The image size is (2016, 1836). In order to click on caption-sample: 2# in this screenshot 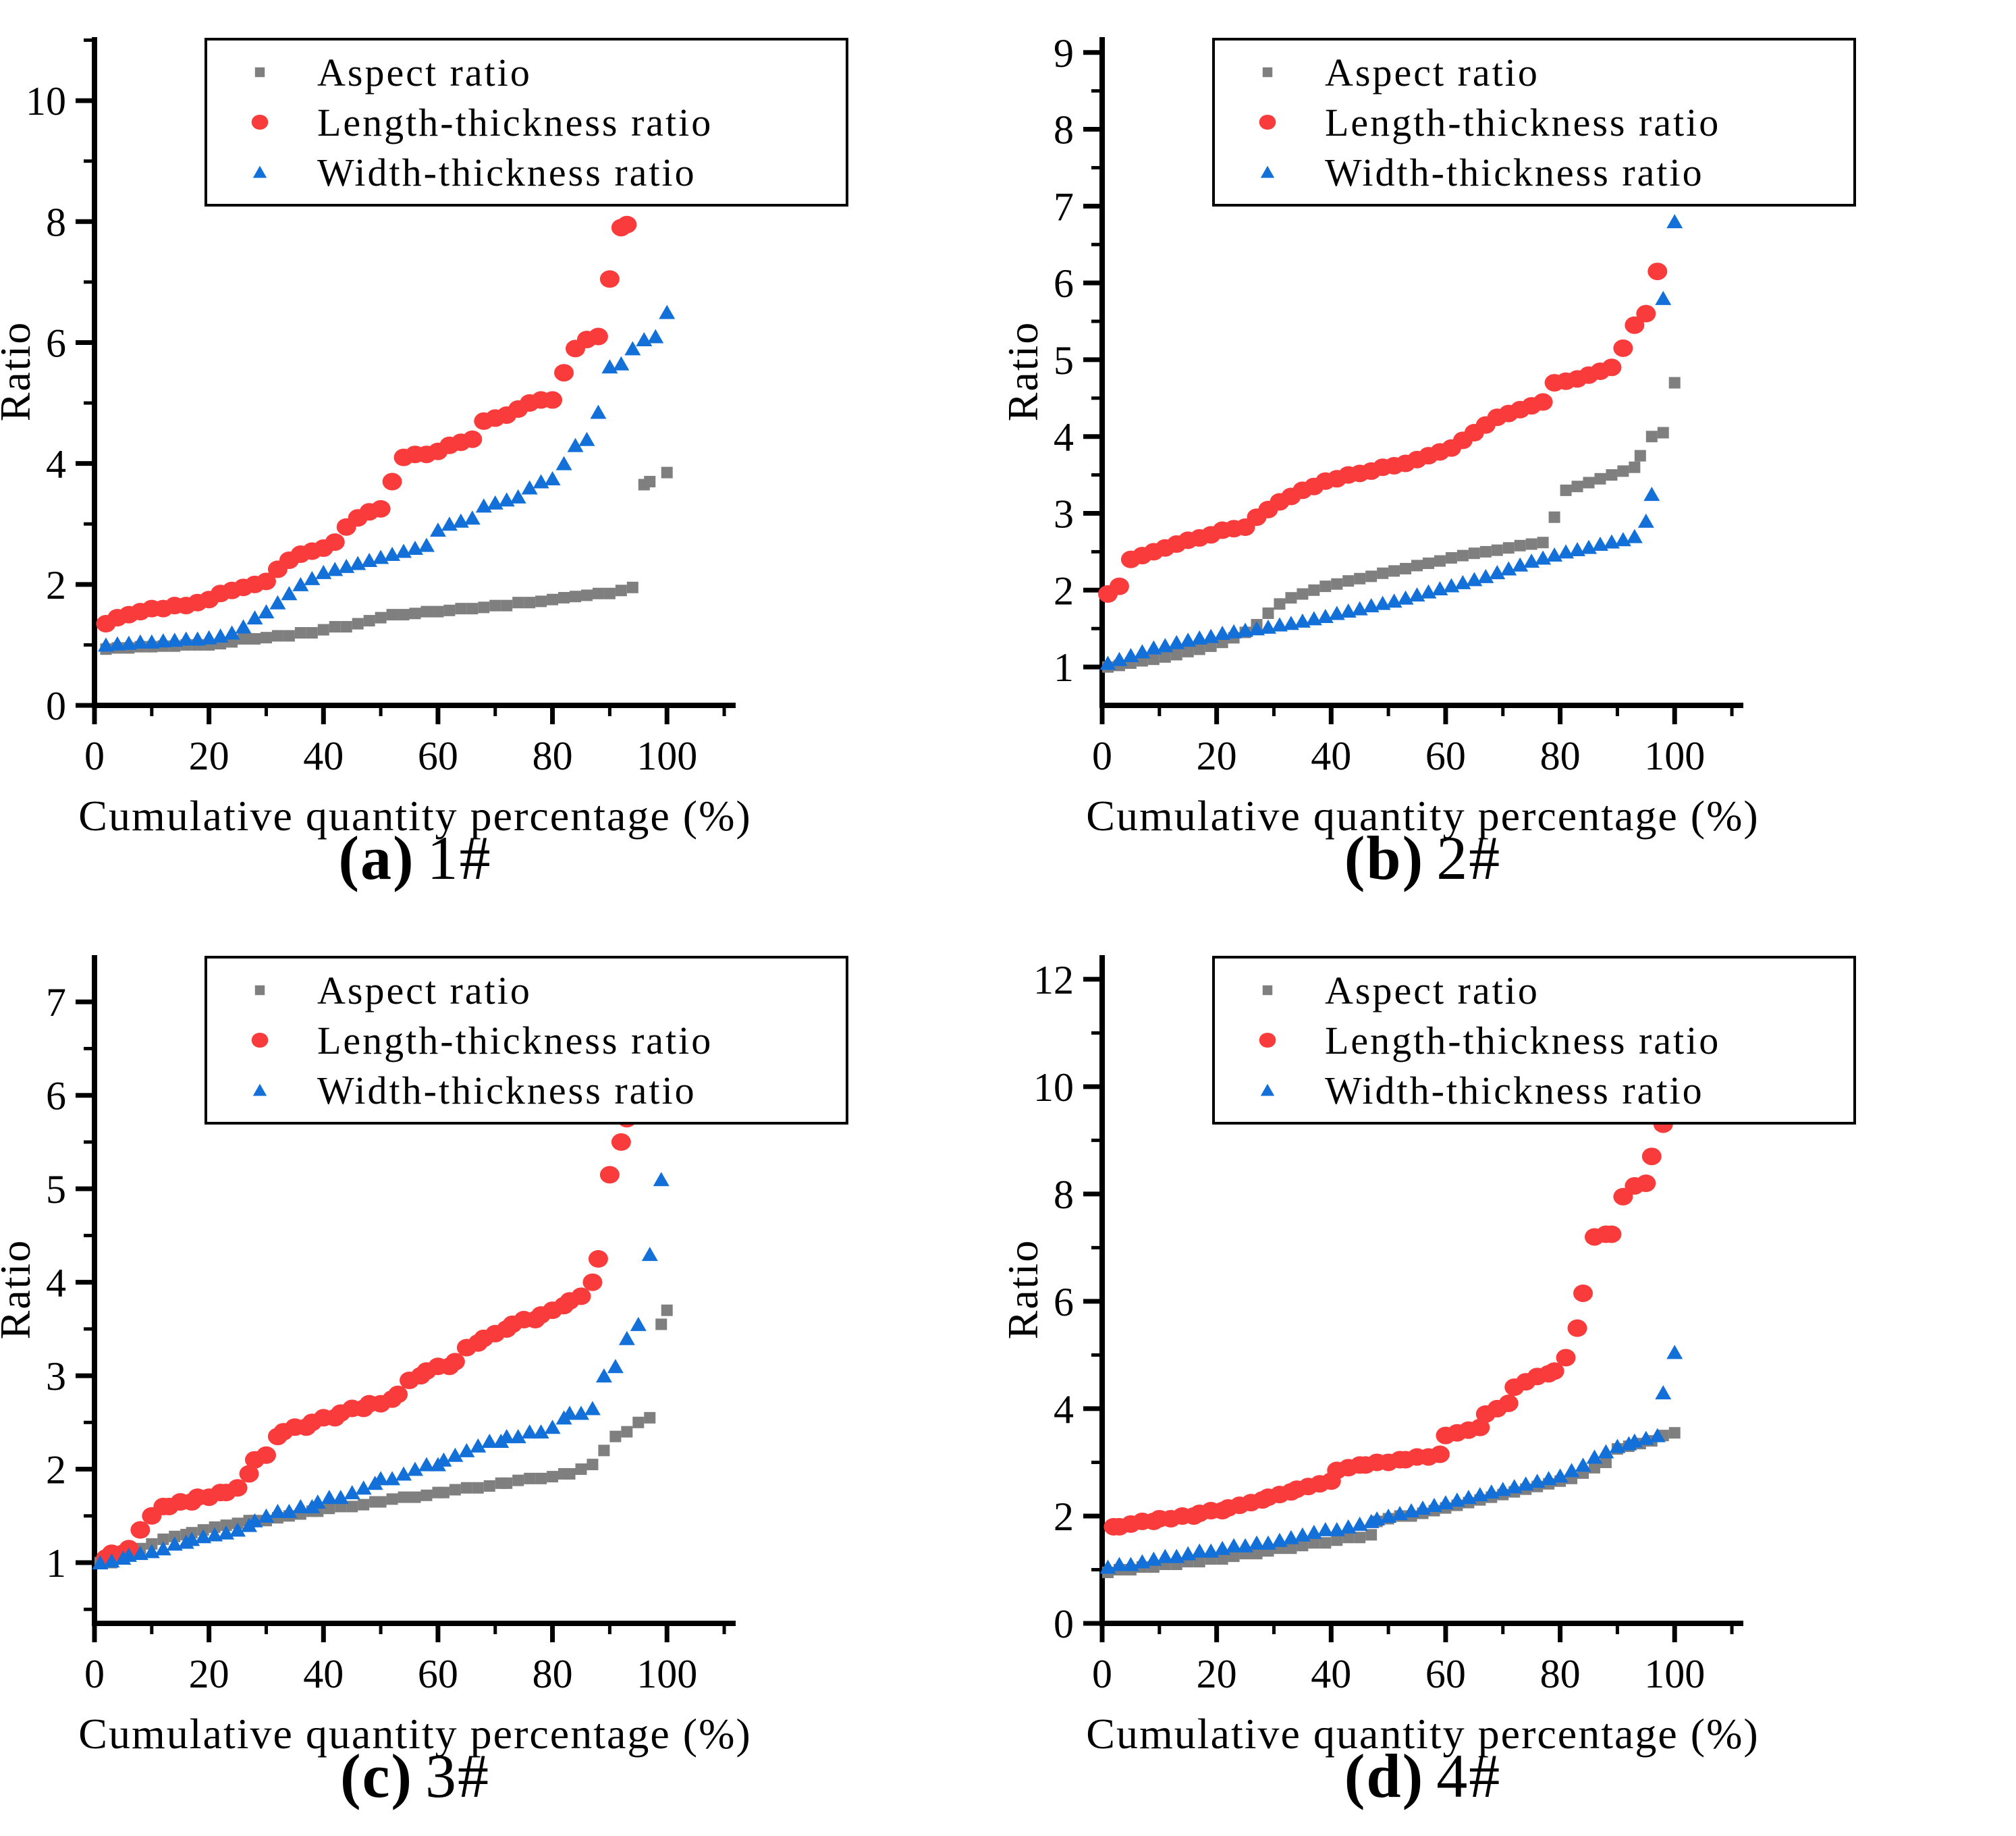, I will do `click(1469, 858)`.